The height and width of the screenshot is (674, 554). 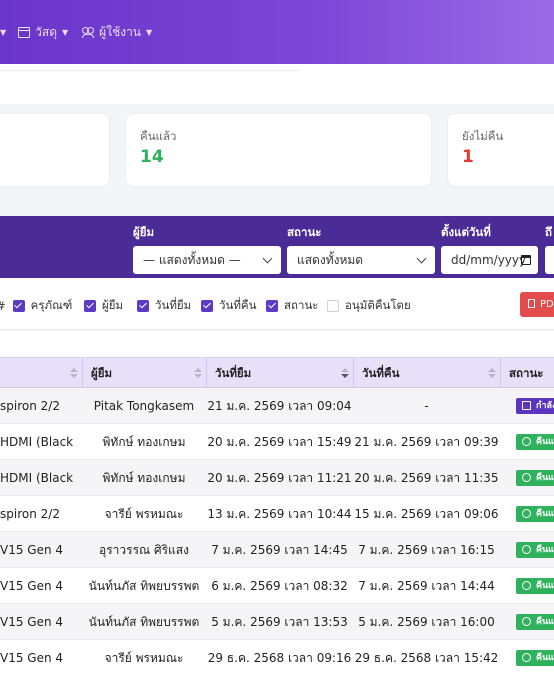 I want to click on filter-to-date-label: ถึ, so click(x=548, y=232).